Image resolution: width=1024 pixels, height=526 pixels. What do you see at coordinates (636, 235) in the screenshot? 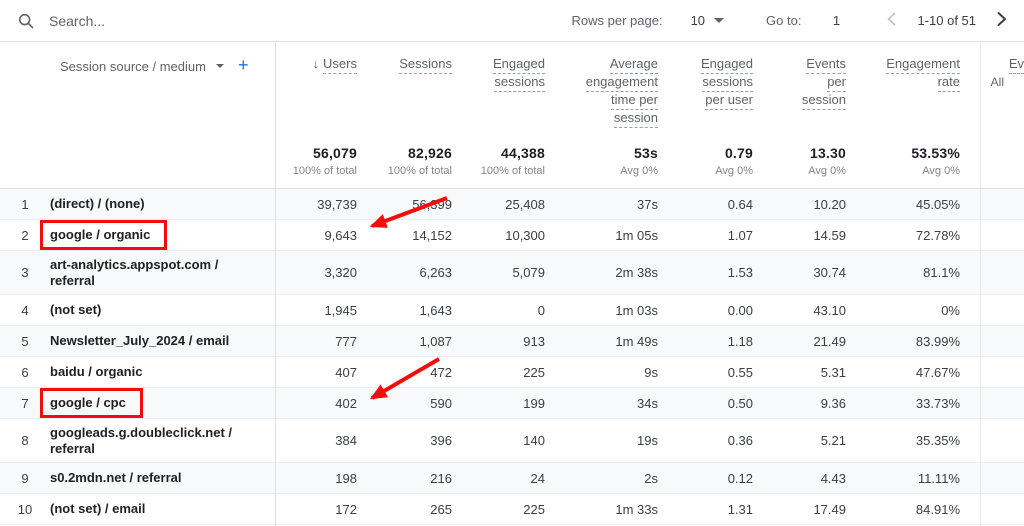
I see `metric-cell-average-engagement-time-per-session: 1m 05s` at bounding box center [636, 235].